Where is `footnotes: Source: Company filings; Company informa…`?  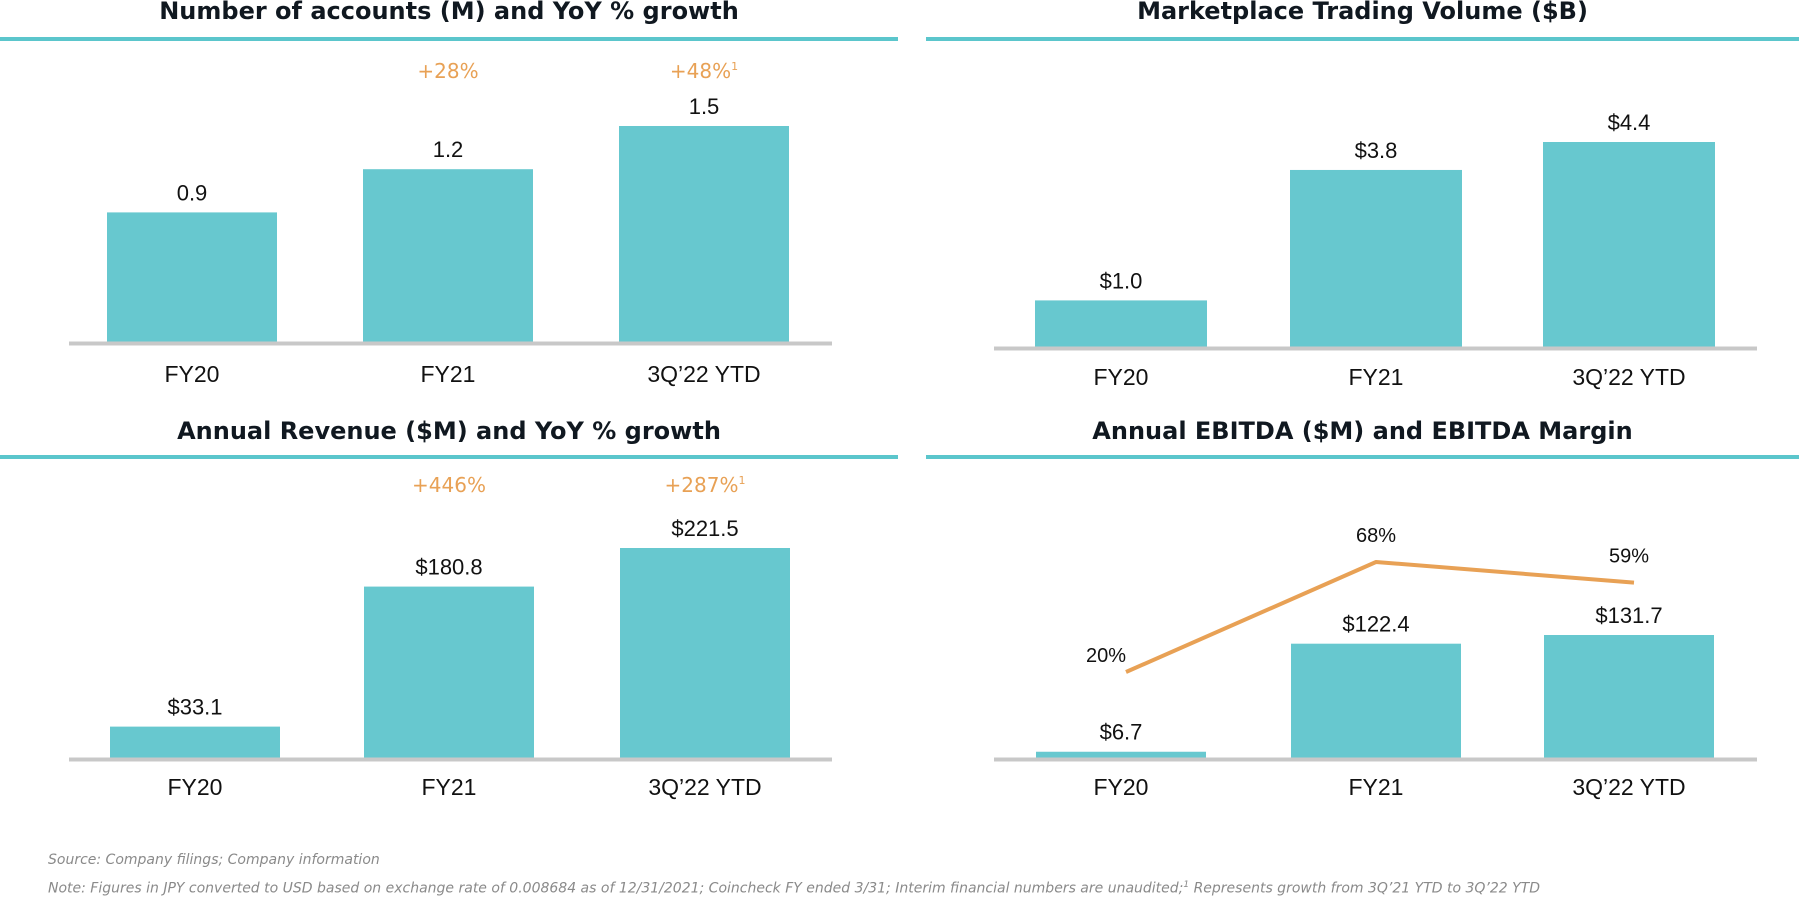
footnotes: Source: Company filings; Company informa… is located at coordinates (818, 875).